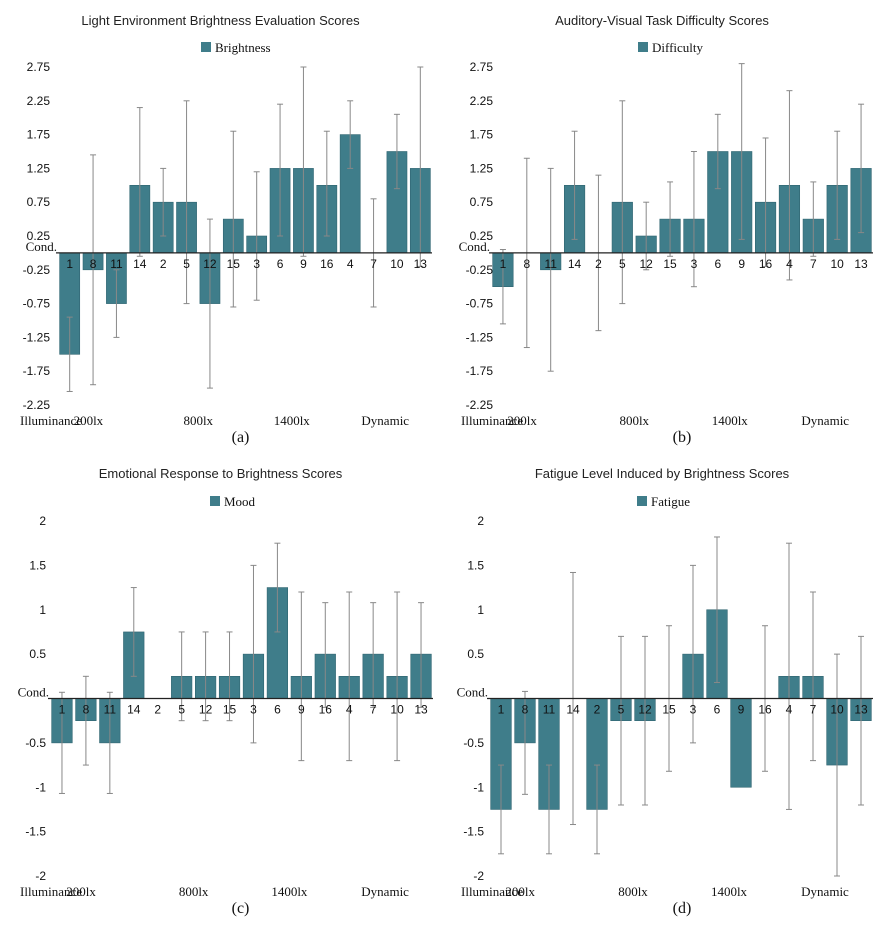  Describe the element at coordinates (480, 610) in the screenshot. I see `y-tick-label: 1` at that location.